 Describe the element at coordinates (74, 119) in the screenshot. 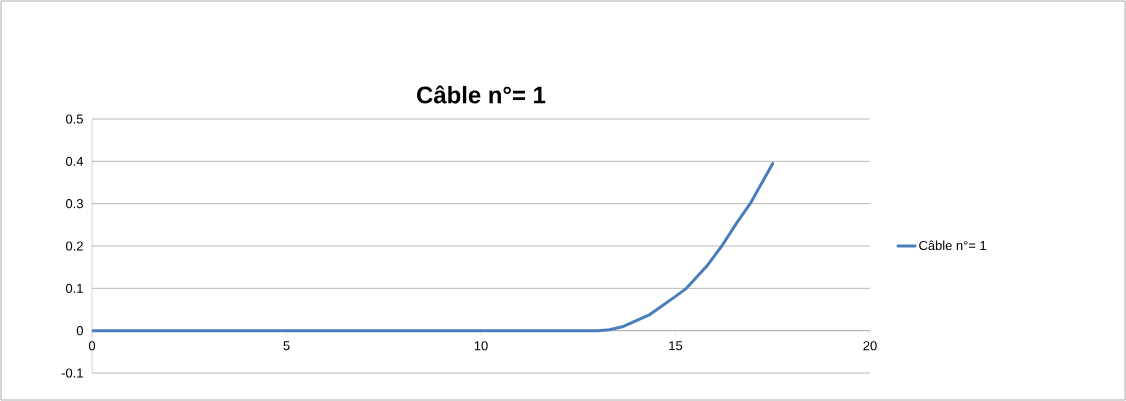

I see `y-tick-label: 0.5` at that location.